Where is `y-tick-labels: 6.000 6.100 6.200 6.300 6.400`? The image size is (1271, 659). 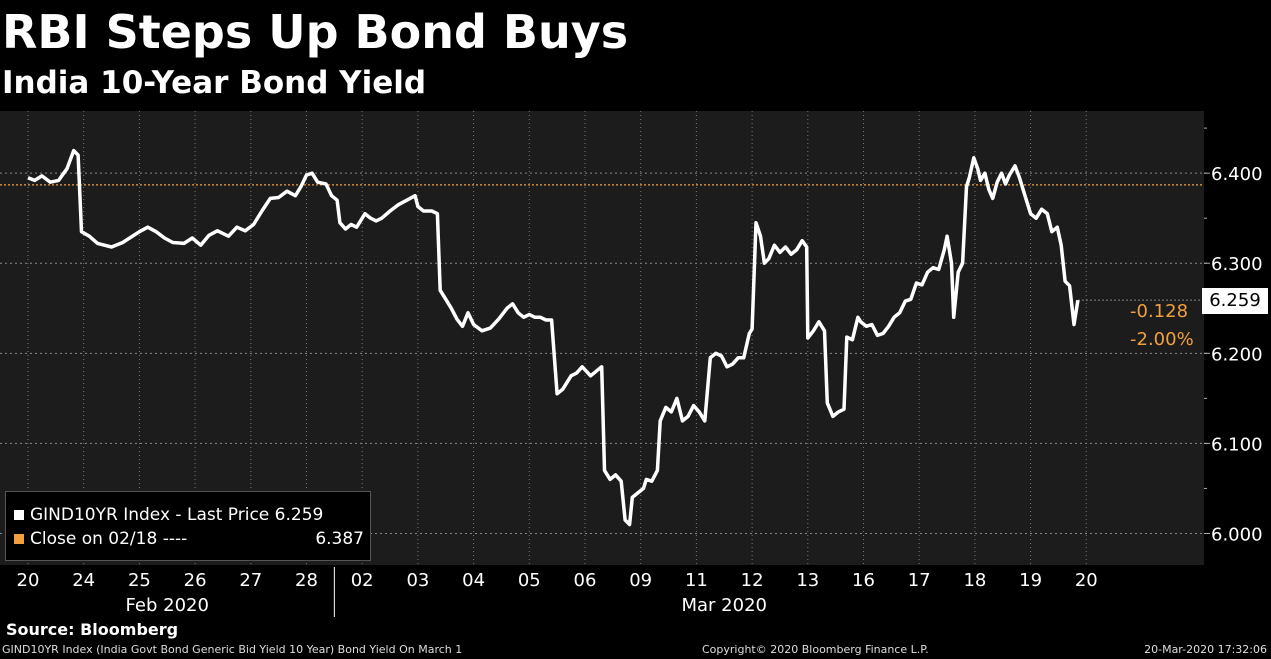
y-tick-labels: 6.000 6.100 6.200 6.300 6.400 is located at coordinates (1237, 354).